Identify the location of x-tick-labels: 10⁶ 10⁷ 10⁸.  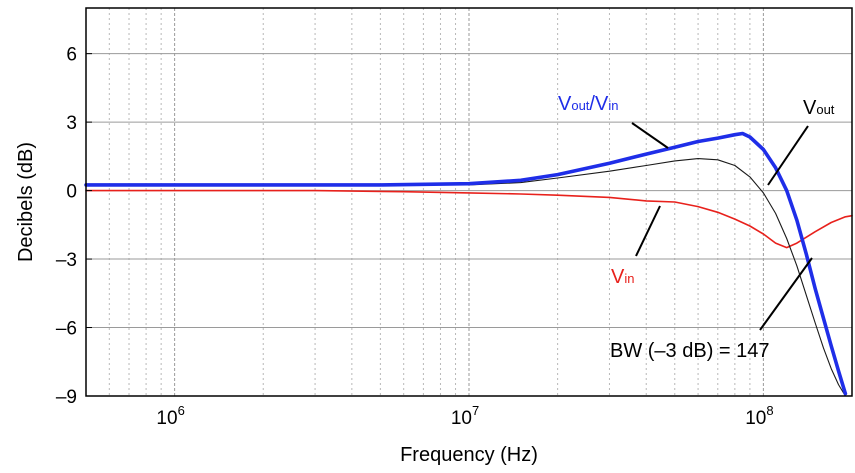
(464, 416).